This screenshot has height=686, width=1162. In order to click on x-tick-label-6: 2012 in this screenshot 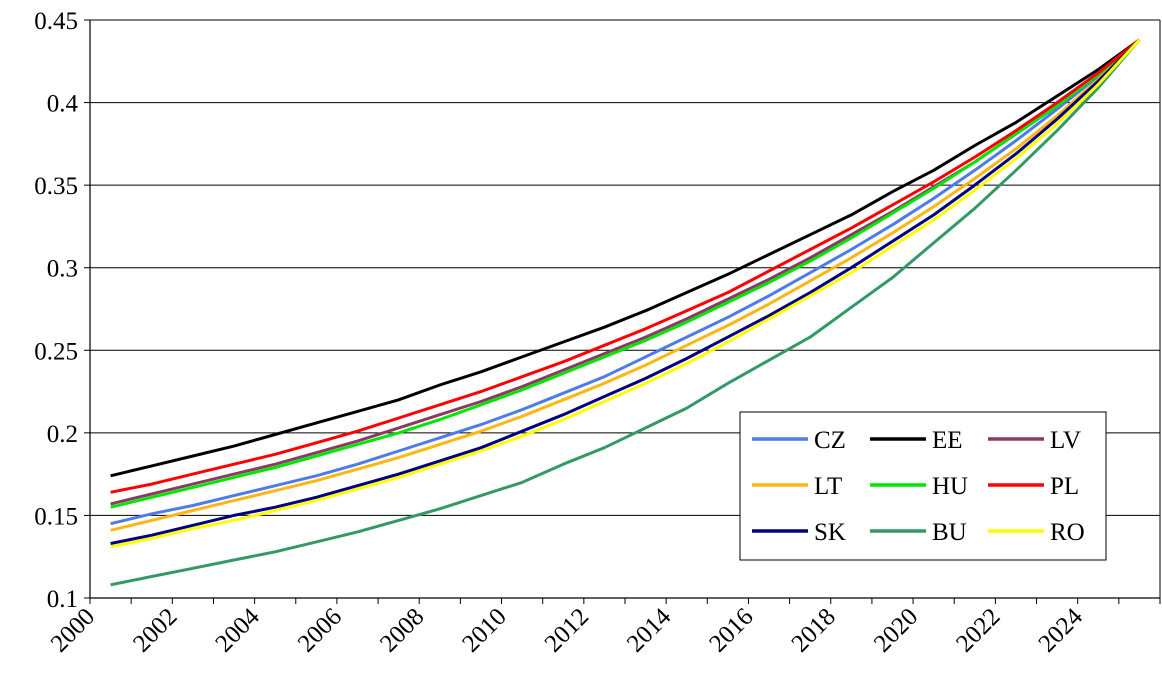, I will do `click(567, 630)`.